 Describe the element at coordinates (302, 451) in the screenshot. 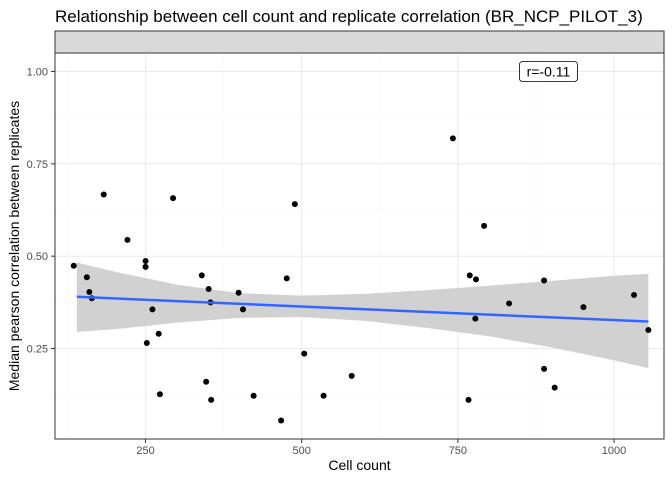

I see `x-tick-label: 500` at that location.